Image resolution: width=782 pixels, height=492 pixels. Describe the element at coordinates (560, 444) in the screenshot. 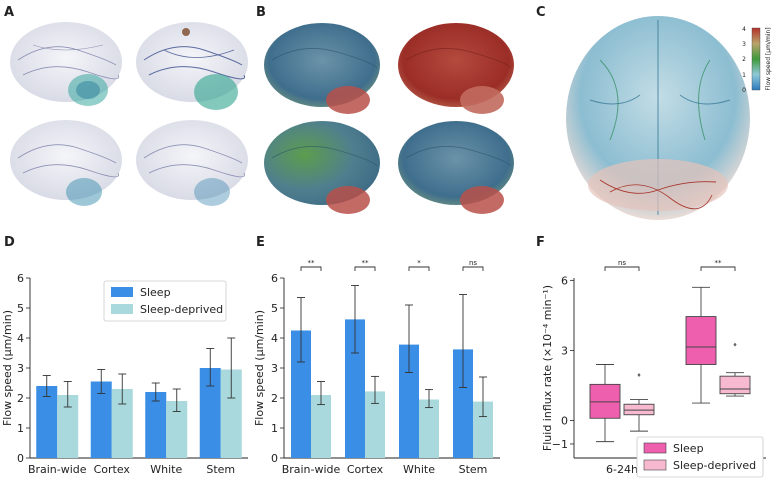

I see `chart-f-ytick-label: −1` at that location.